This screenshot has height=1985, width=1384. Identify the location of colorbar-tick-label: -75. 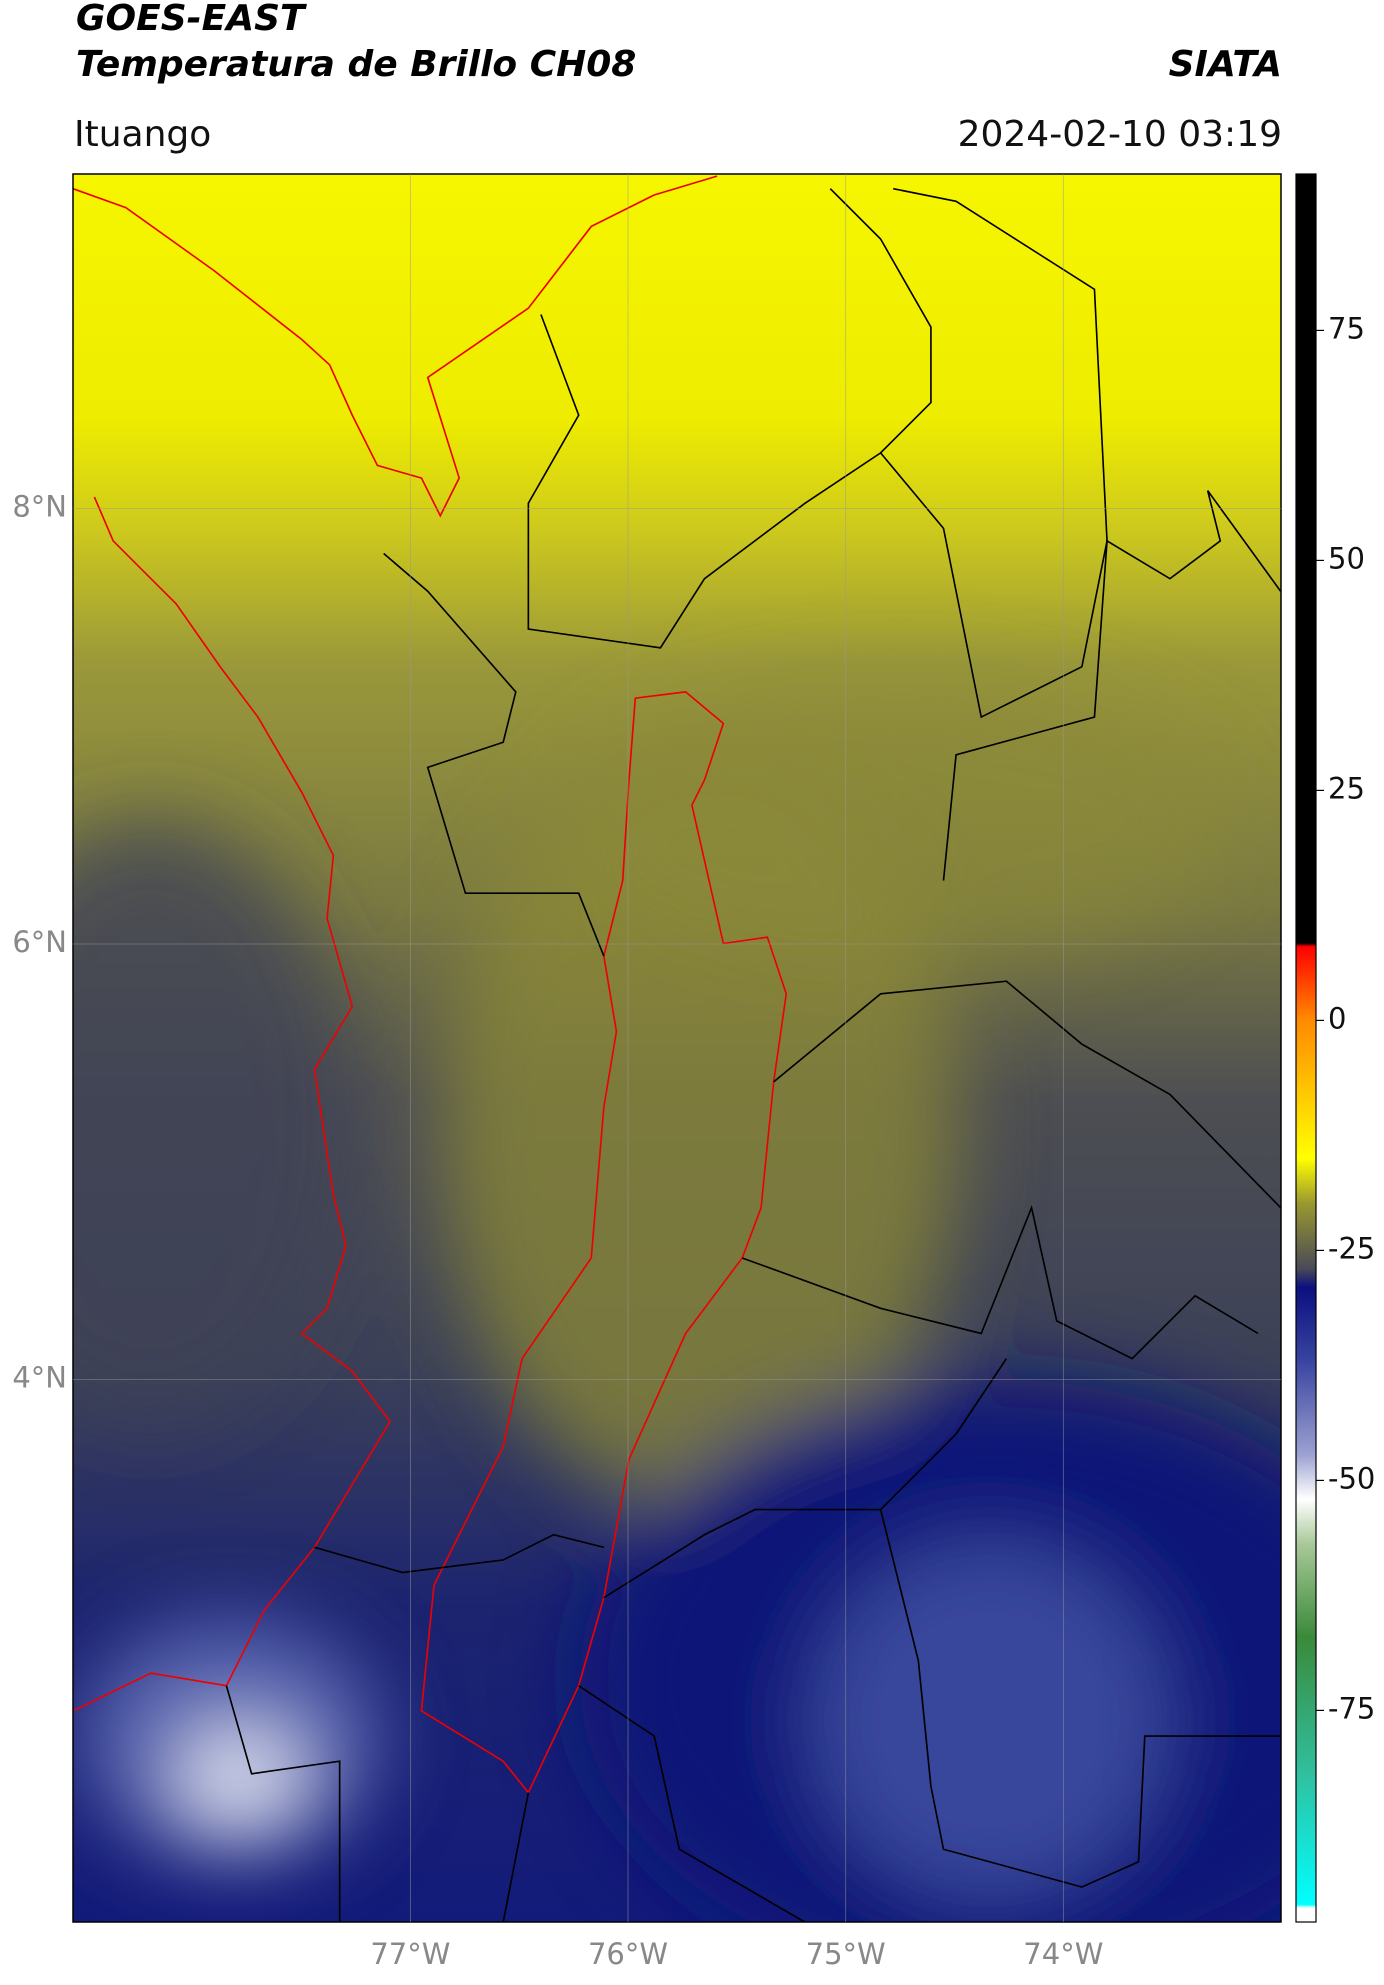
(1351, 1708).